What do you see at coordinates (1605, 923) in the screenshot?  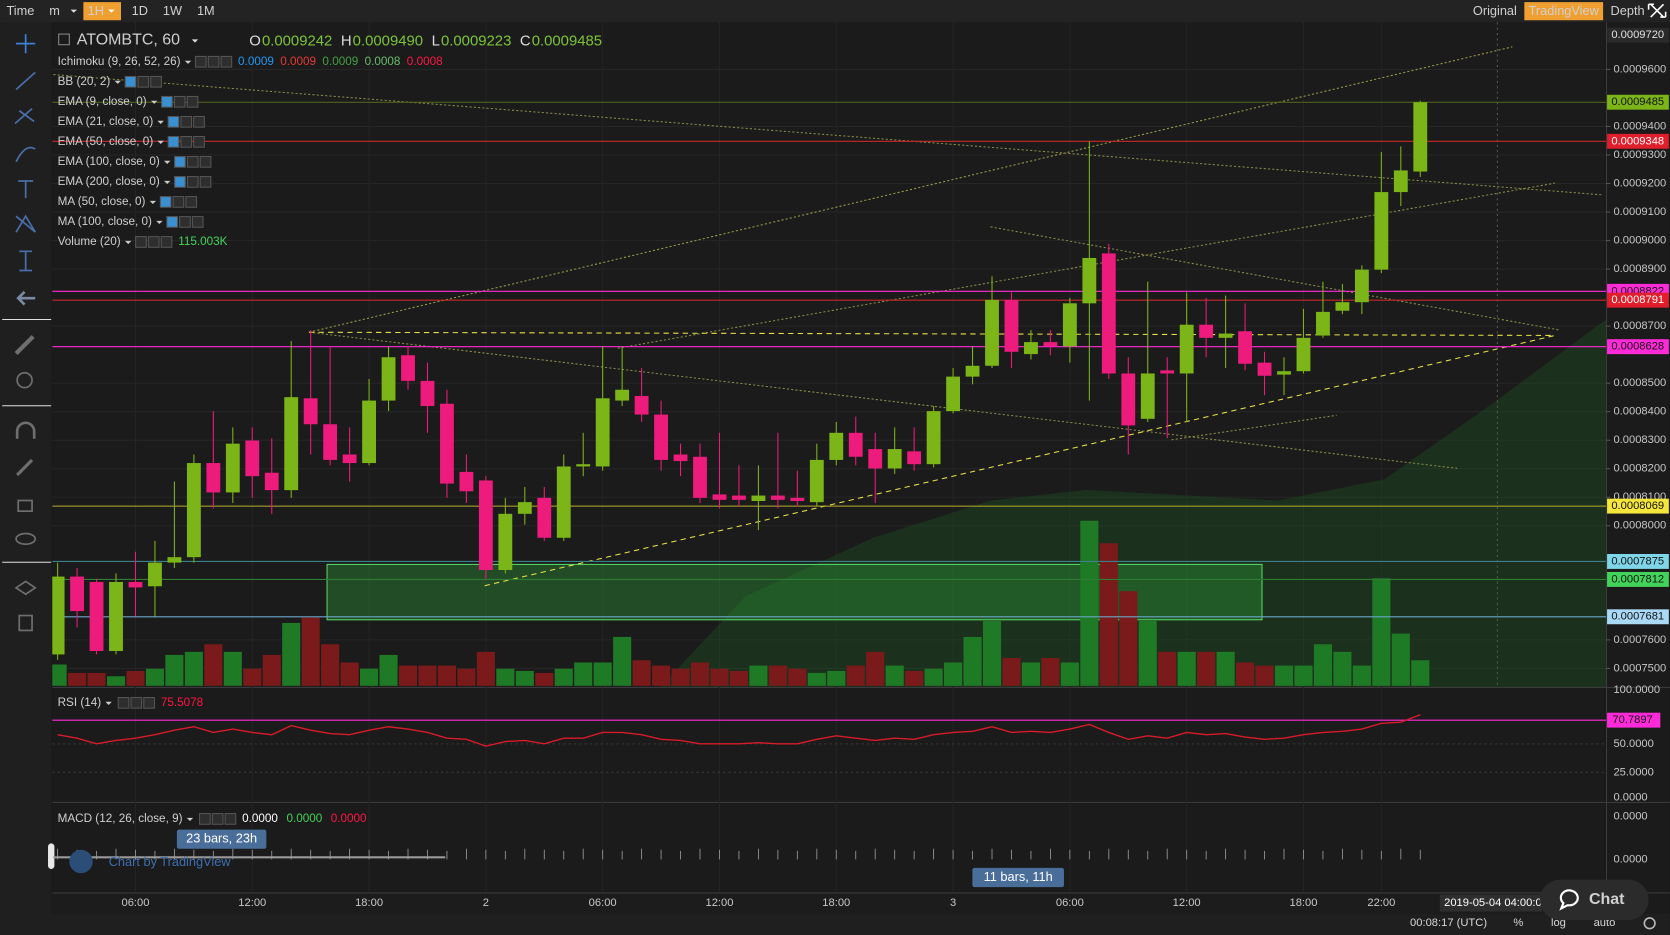 I see `scale-button: auto` at bounding box center [1605, 923].